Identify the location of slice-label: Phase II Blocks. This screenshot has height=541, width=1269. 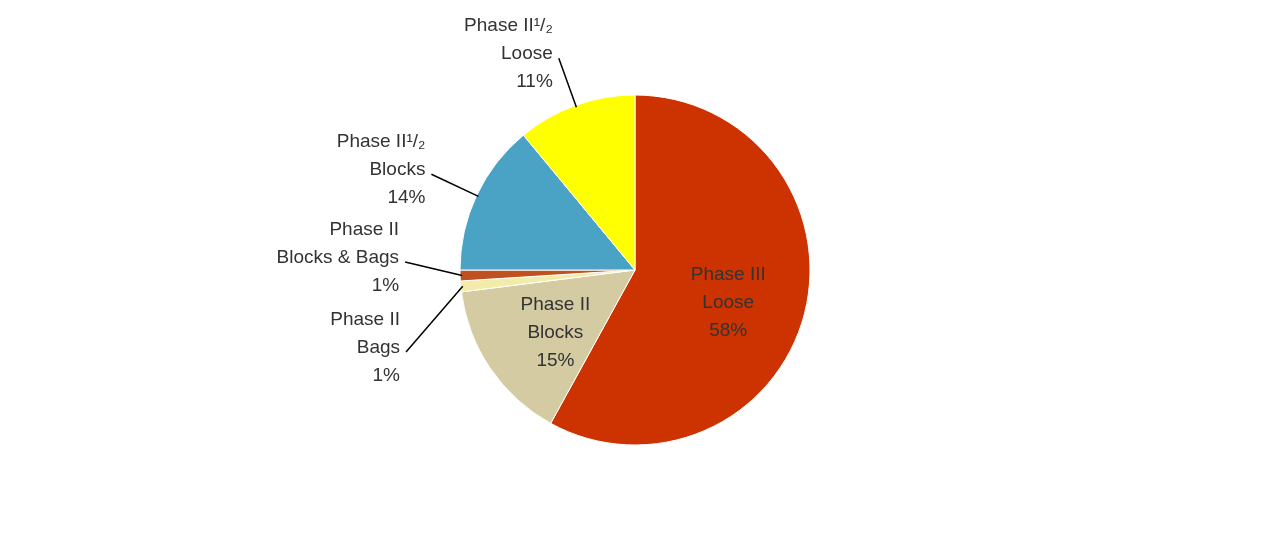
(555, 318).